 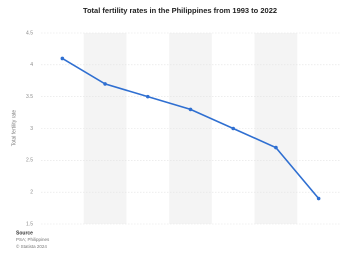 I want to click on y-tick-label: 1.5, so click(x=29, y=224).